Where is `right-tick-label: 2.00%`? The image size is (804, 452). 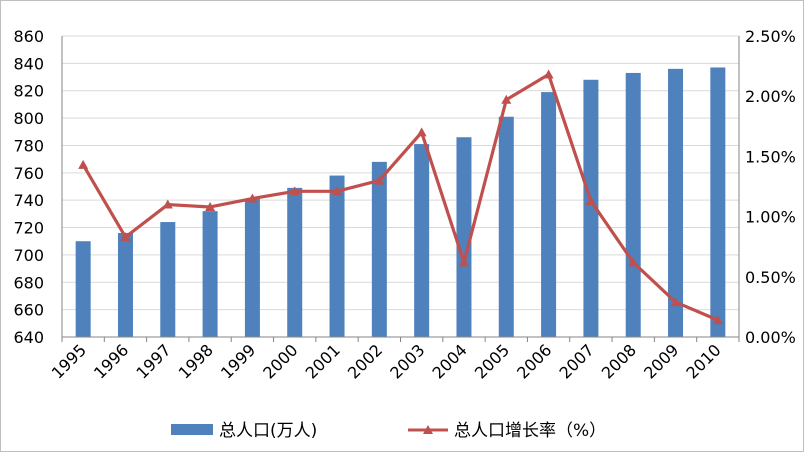 right-tick-label: 2.00% is located at coordinates (770, 96).